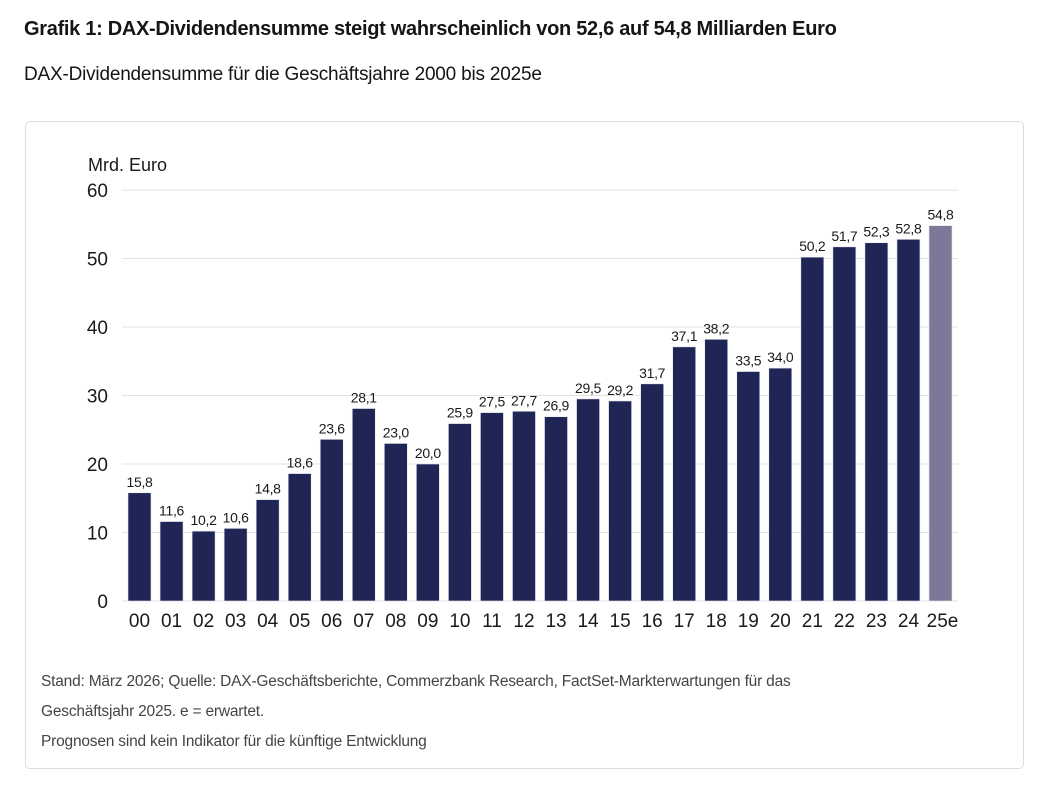  Describe the element at coordinates (555, 621) in the screenshot. I see `x-tick-label: 13` at that location.